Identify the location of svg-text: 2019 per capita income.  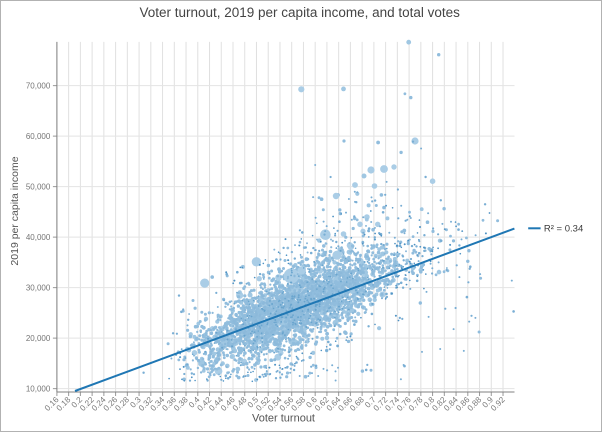
(15, 210).